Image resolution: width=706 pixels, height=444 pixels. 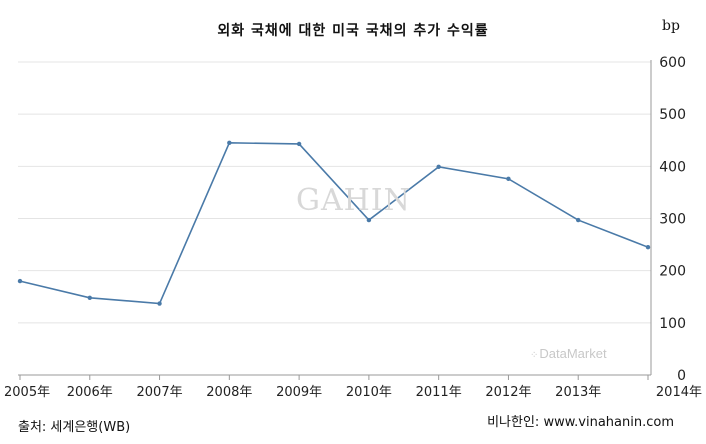 What do you see at coordinates (578, 392) in the screenshot?
I see `x-tick-label: 2013年` at bounding box center [578, 392].